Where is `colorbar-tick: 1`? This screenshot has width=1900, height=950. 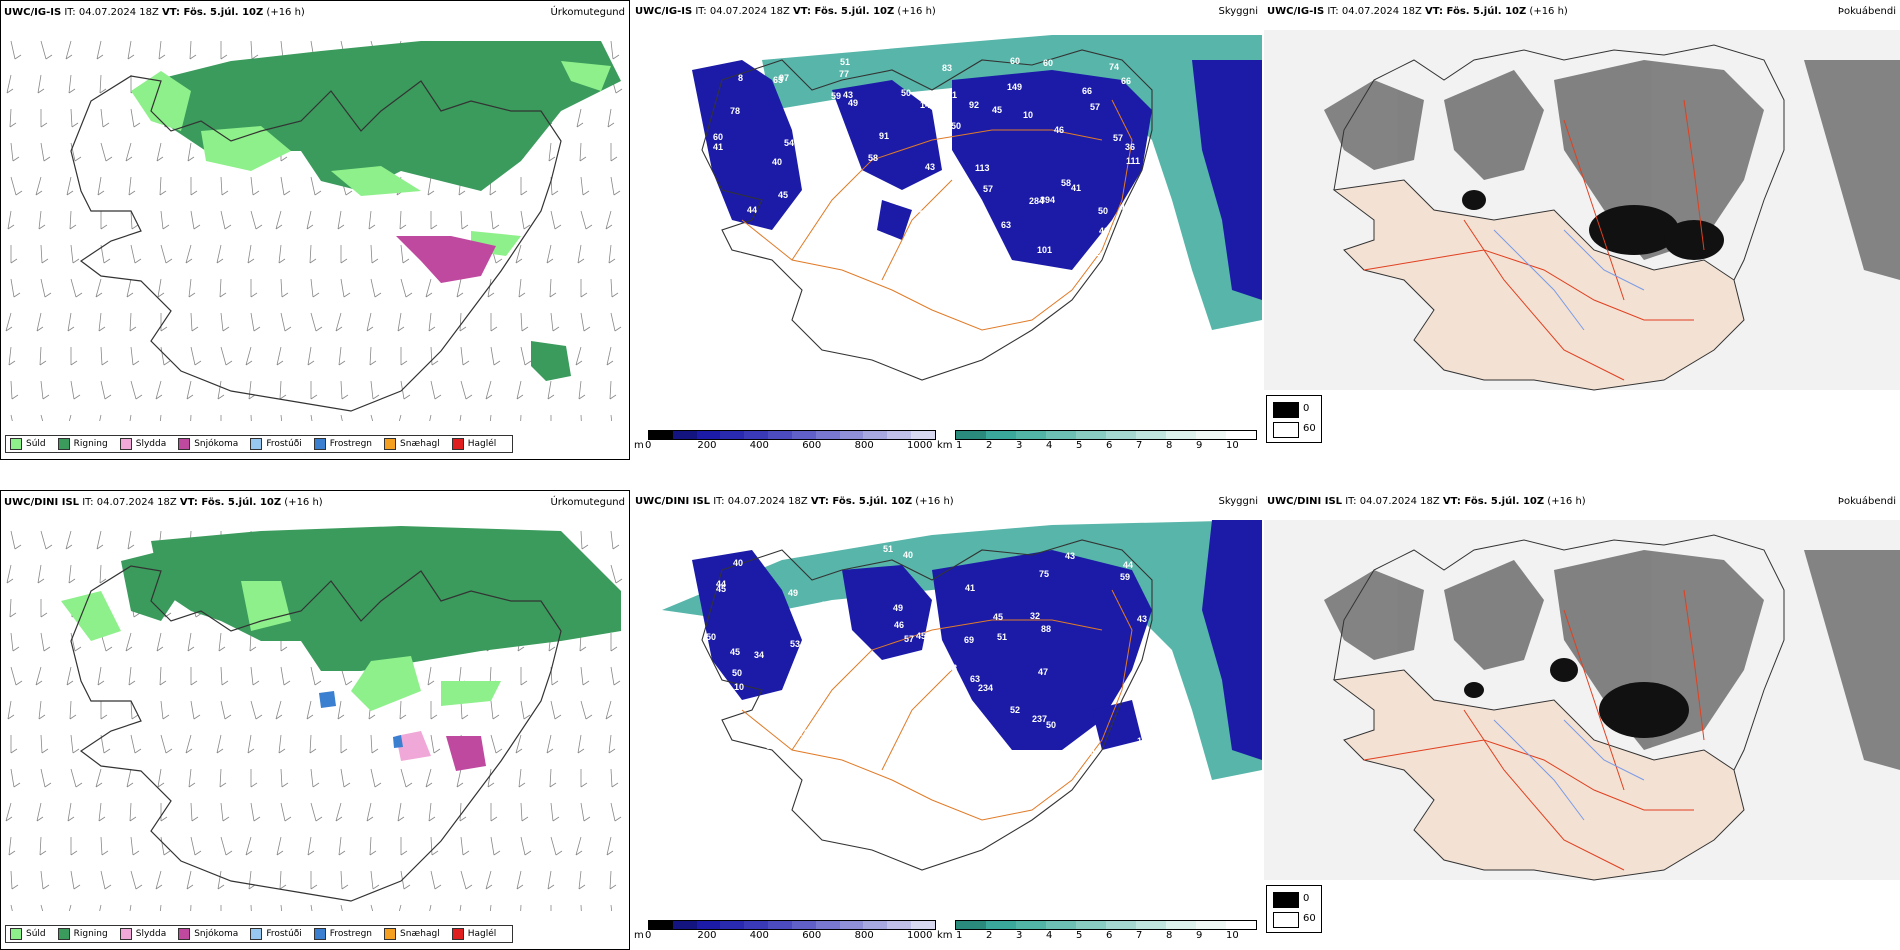 colorbar-tick: 1 is located at coordinates (959, 445).